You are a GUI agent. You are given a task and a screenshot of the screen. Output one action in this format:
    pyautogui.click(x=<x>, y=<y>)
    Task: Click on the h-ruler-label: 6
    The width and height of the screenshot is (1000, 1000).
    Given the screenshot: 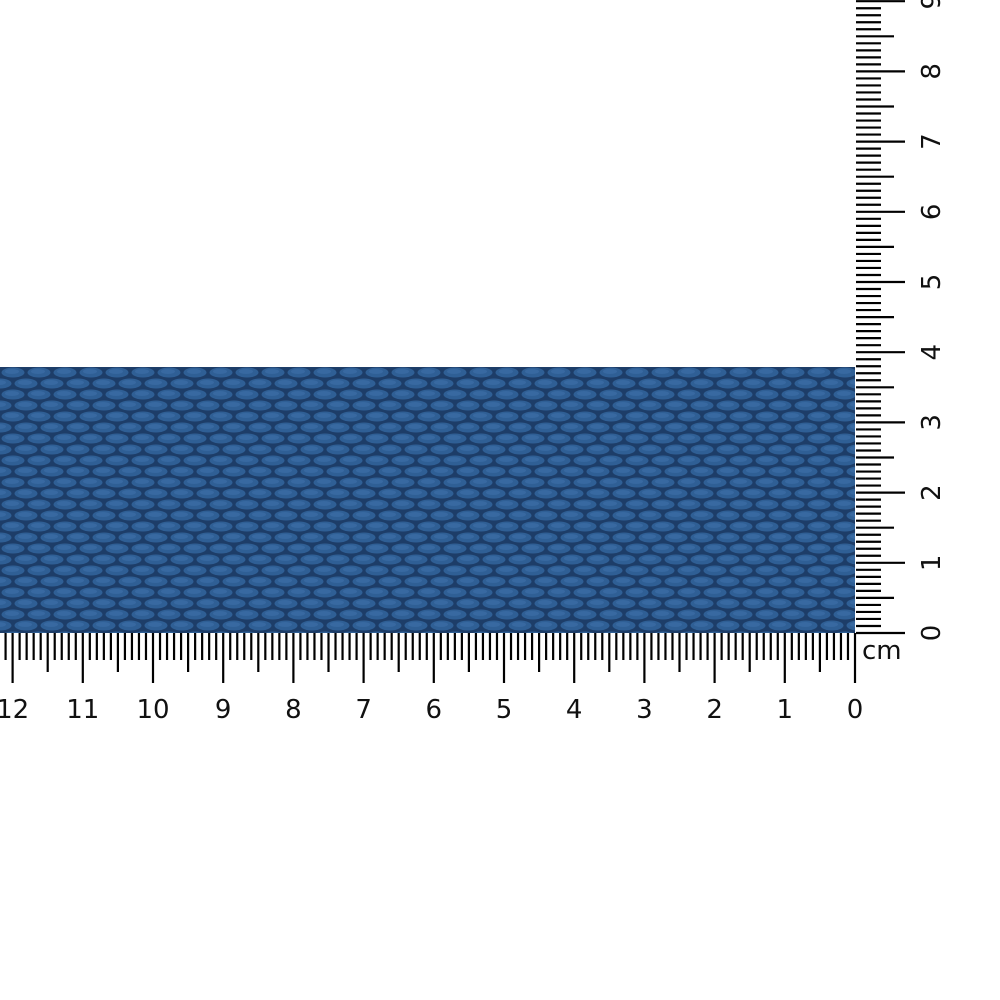 What is the action you would take?
    pyautogui.click(x=434, y=710)
    